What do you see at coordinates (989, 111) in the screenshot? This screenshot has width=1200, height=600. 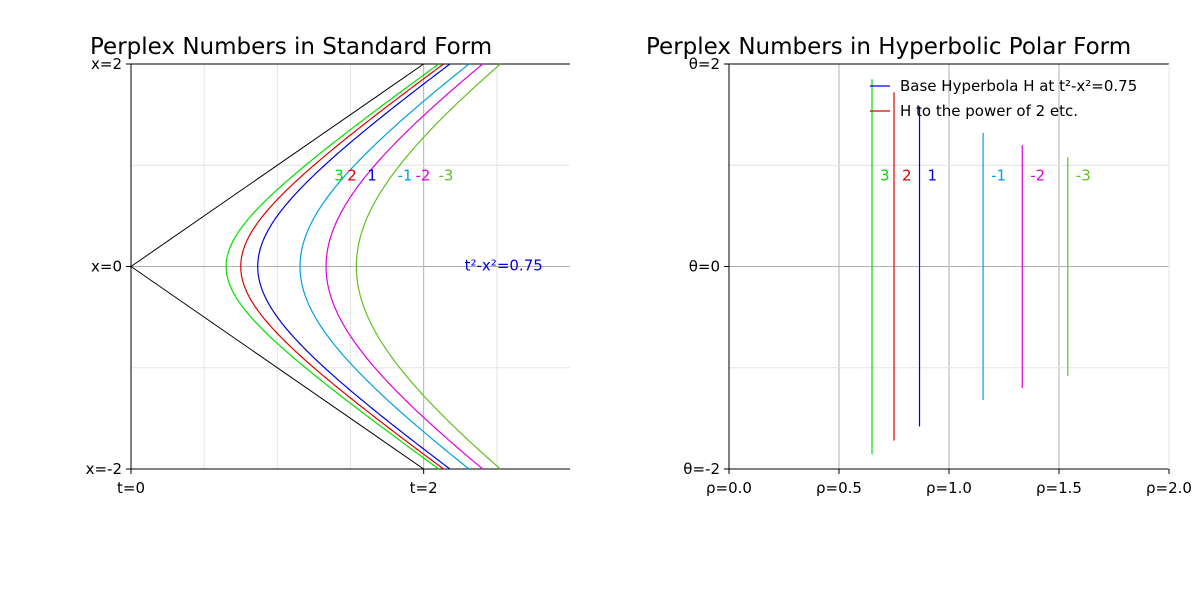 I see `legend-label: H to the power of 2 etc.` at bounding box center [989, 111].